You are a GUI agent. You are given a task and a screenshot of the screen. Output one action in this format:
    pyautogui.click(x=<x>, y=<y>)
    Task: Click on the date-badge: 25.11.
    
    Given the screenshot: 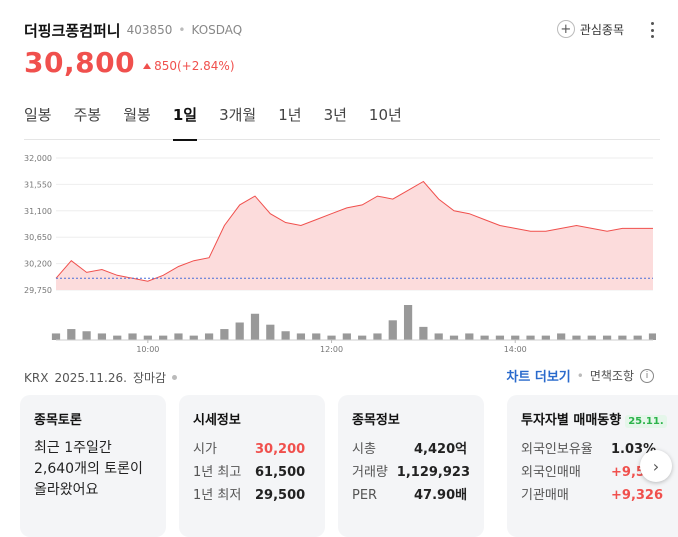 What is the action you would take?
    pyautogui.click(x=646, y=421)
    